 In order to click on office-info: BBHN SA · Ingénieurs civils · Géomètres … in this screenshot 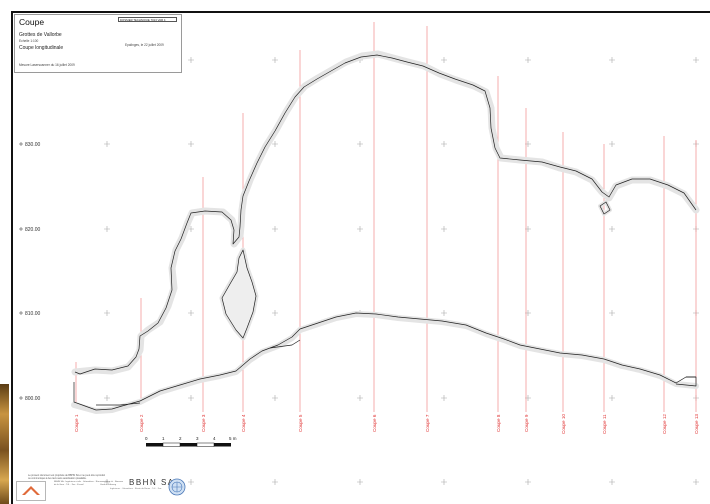, I will do `click(77, 483)`.